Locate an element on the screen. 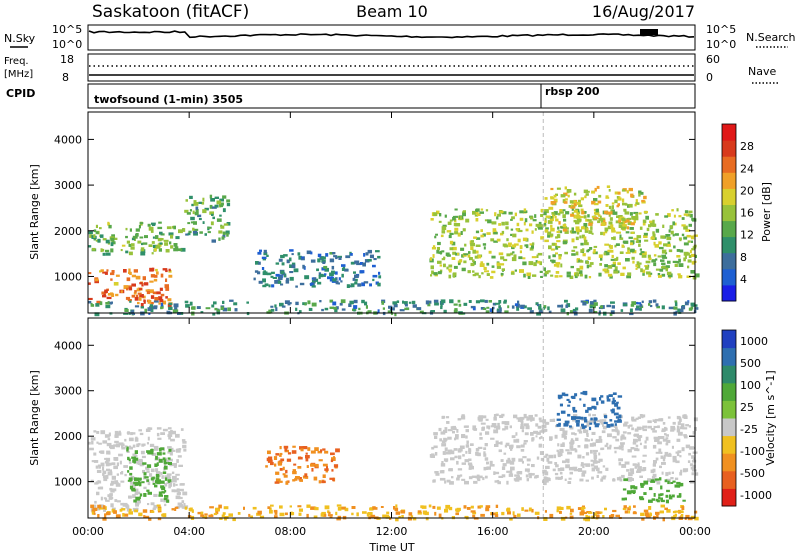 This screenshot has width=800, height=554. power-y-tick-label: 3000 is located at coordinates (68, 185).